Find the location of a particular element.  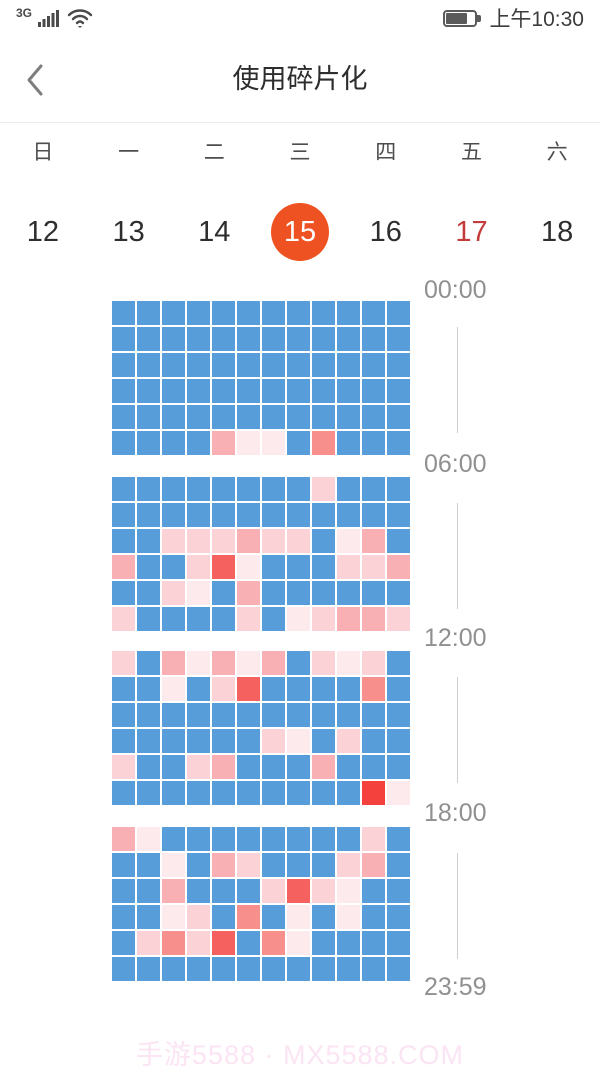

date-cell-17: 17 is located at coordinates (472, 232).